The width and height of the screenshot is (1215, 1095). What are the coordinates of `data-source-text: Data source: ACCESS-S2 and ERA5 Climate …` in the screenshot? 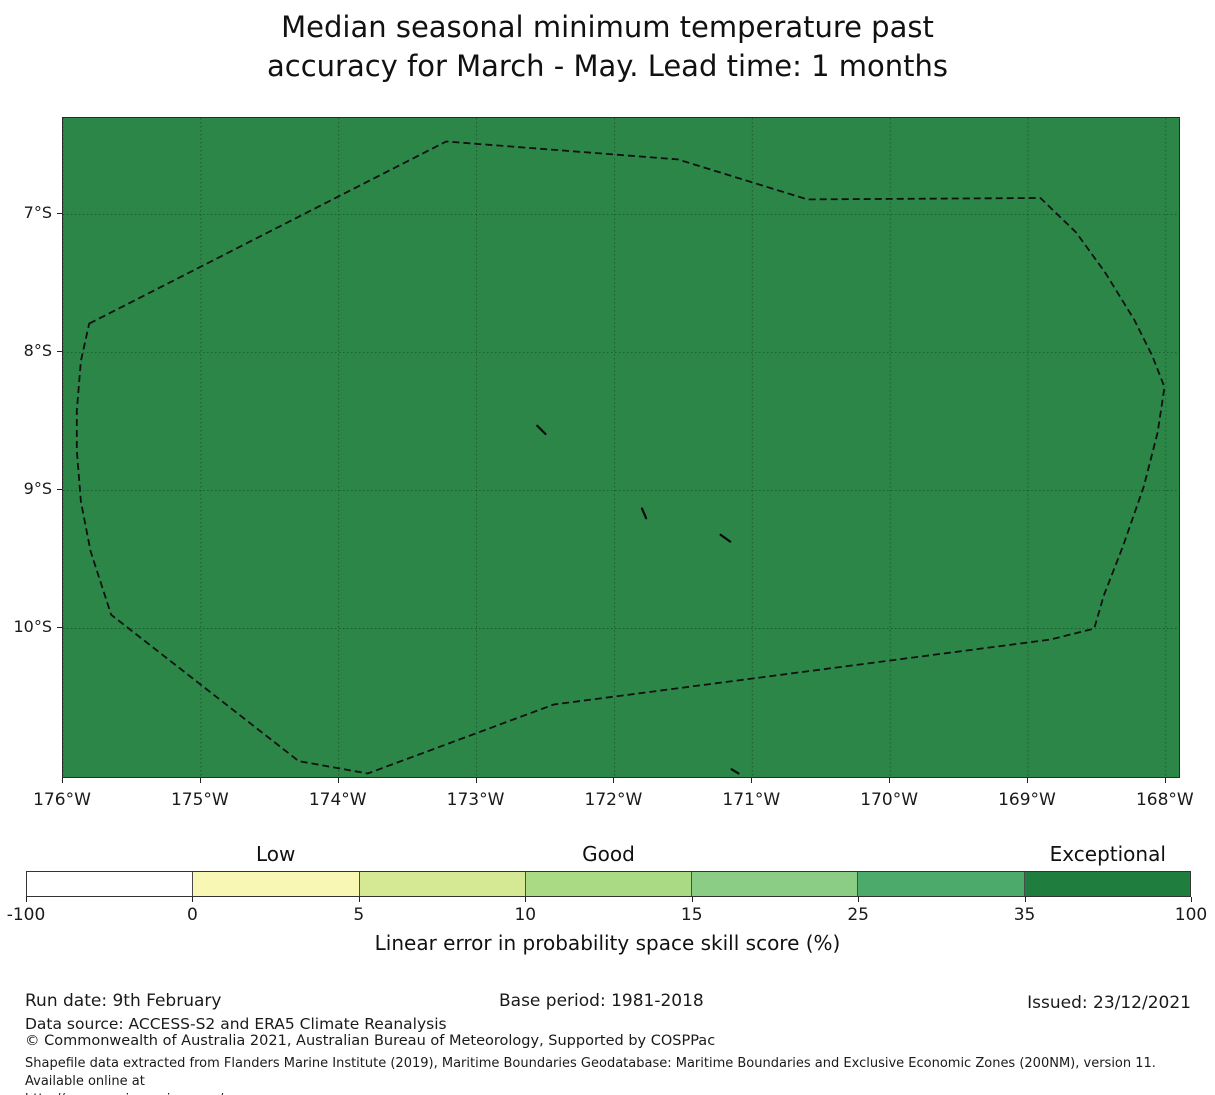 It's located at (236, 1024).